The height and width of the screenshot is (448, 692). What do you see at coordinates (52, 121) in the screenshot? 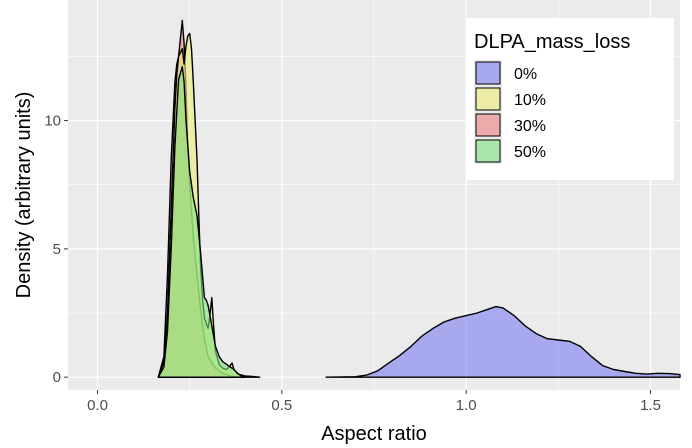
I see `y-tick-label: 10` at bounding box center [52, 121].